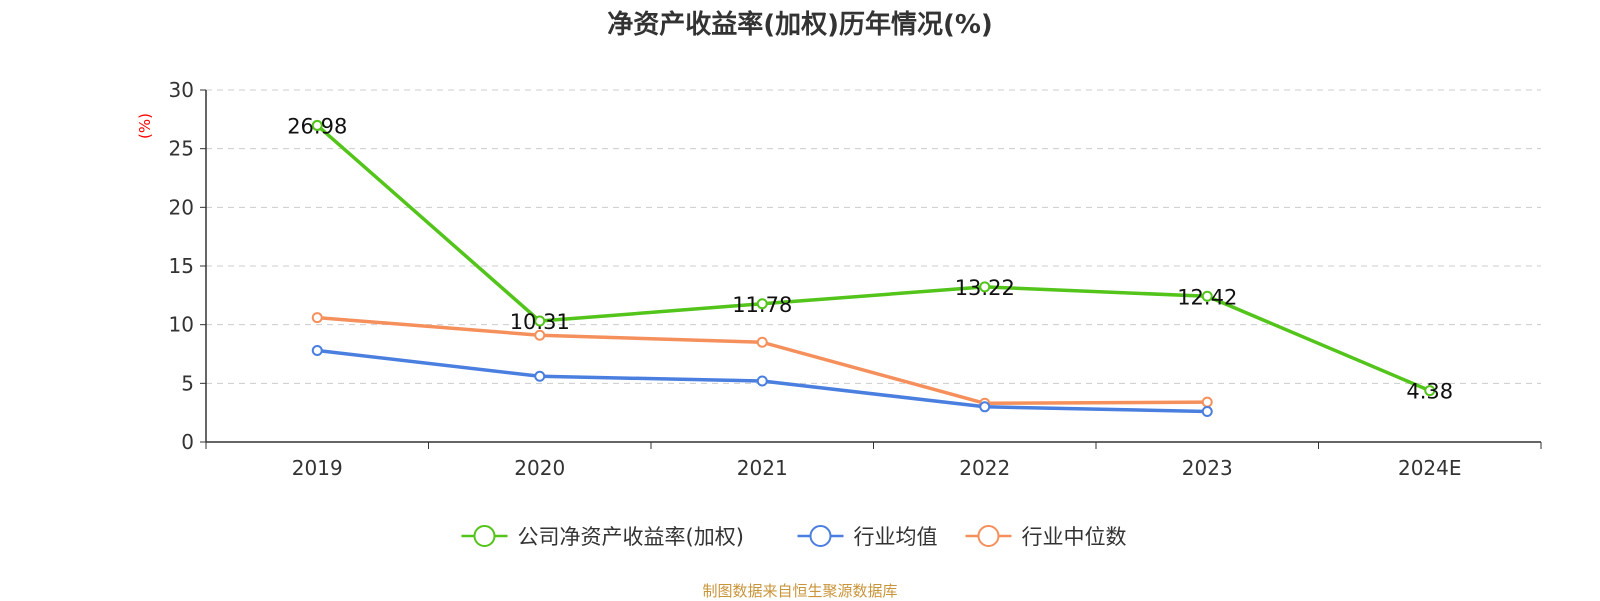 This screenshot has height=601, width=1600. I want to click on y-tick-label: 5, so click(187, 383).